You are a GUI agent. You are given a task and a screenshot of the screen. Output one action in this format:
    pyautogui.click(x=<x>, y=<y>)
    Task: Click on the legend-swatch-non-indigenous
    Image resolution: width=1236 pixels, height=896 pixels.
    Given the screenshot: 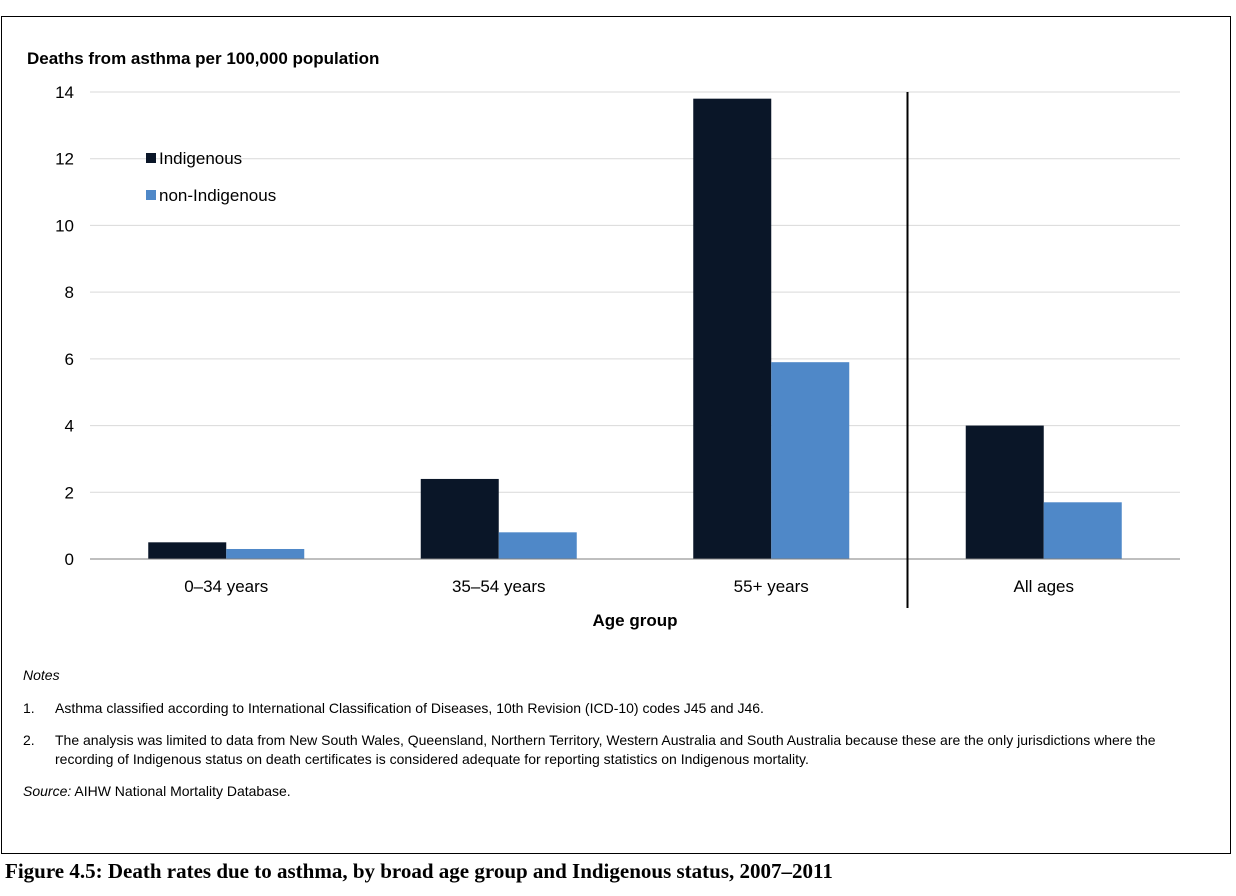 What is the action you would take?
    pyautogui.click(x=151, y=195)
    